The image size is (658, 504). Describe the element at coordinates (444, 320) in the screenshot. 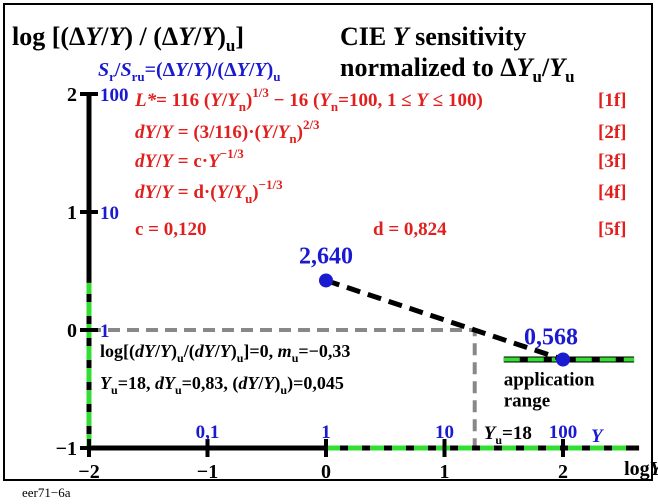

I see `dashed-connection-line` at that location.